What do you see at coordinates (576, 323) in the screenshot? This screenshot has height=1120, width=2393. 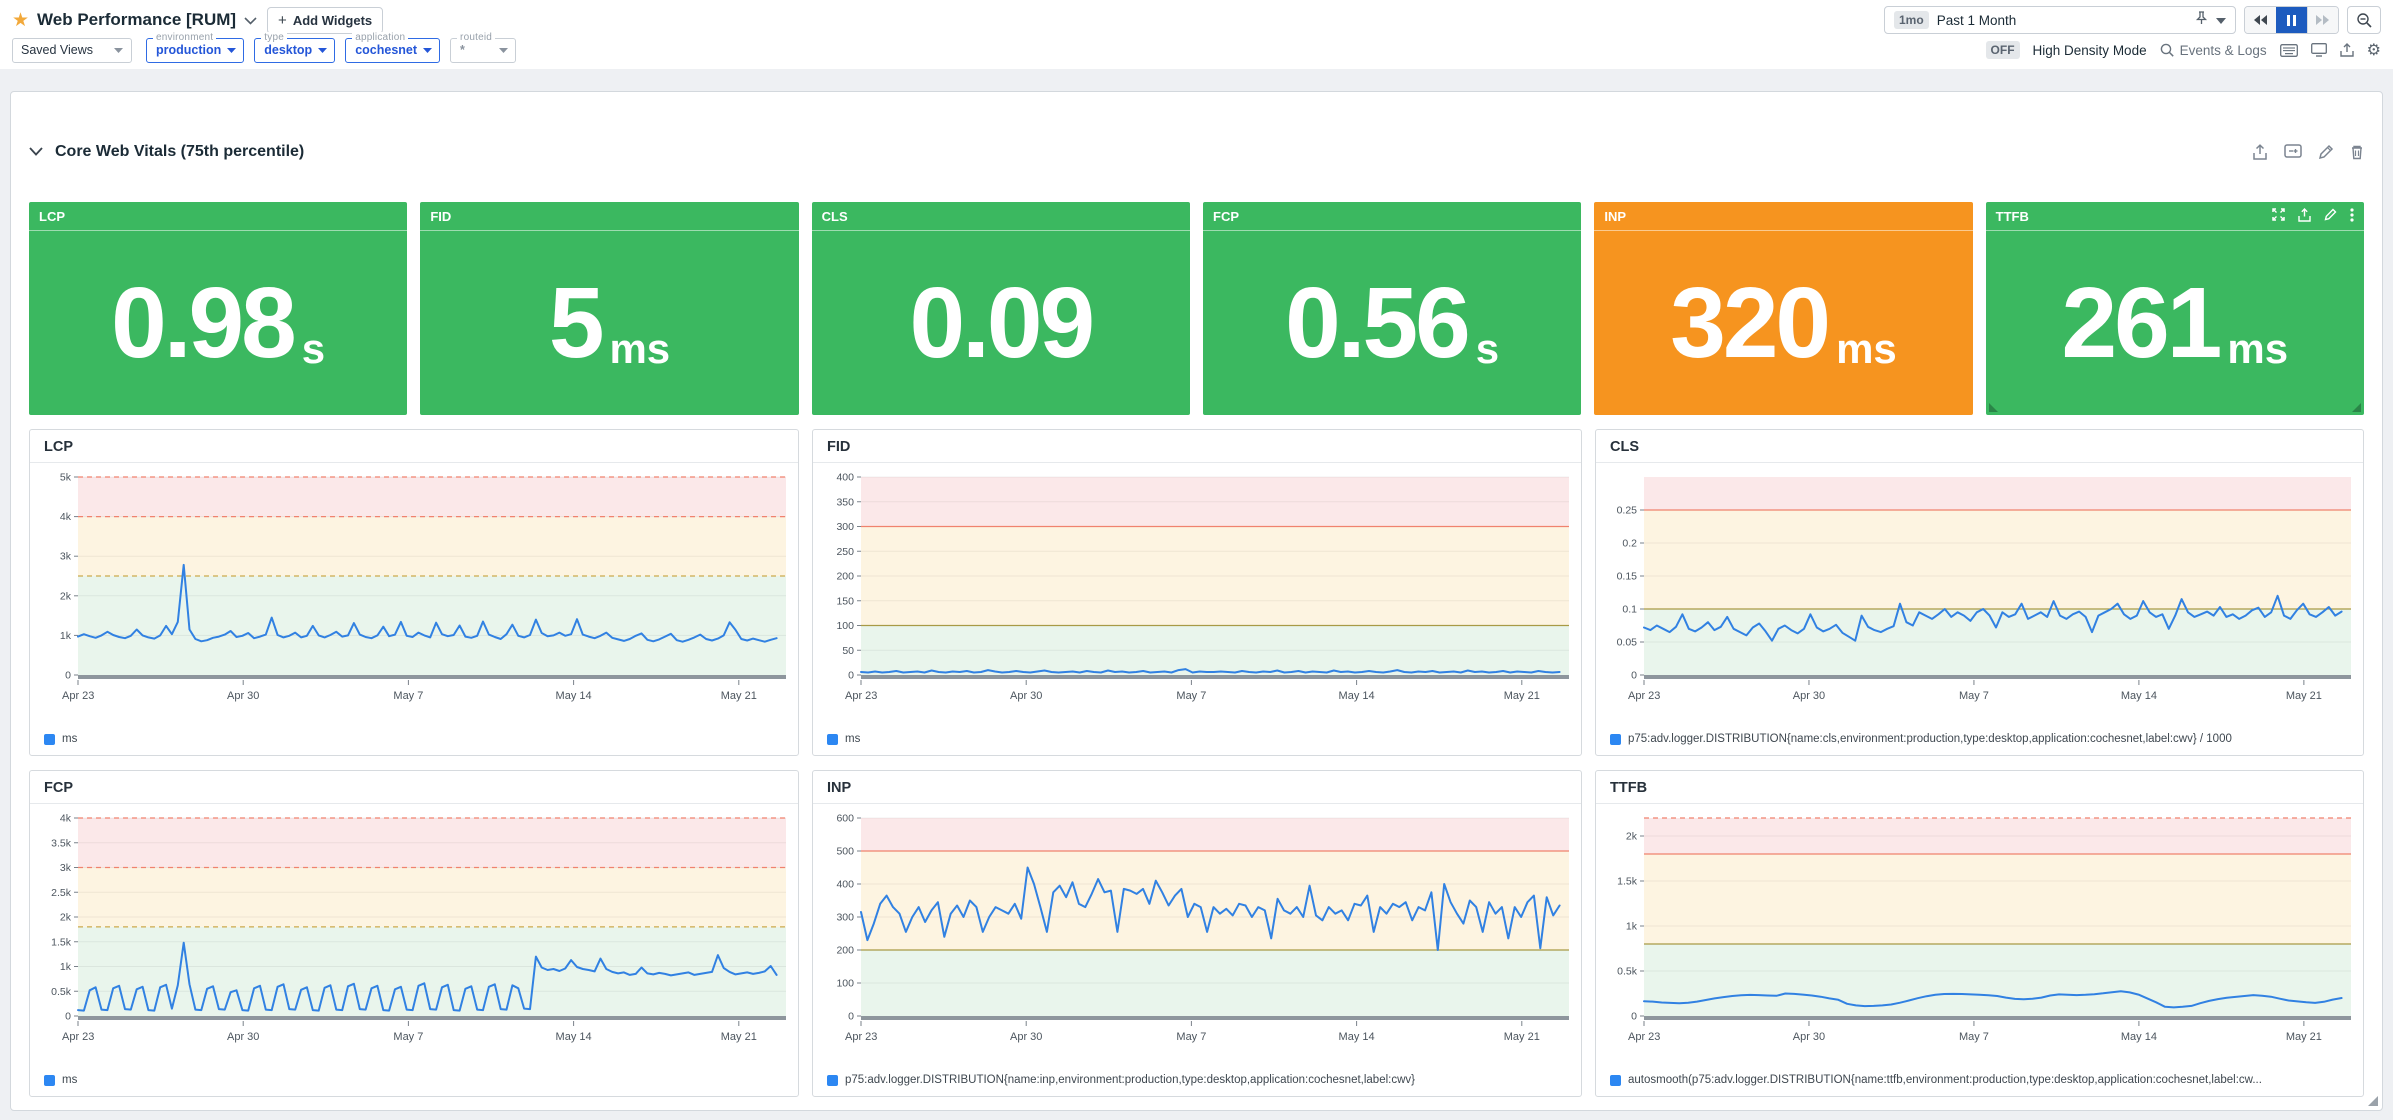 I see `tile-value: 5` at bounding box center [576, 323].